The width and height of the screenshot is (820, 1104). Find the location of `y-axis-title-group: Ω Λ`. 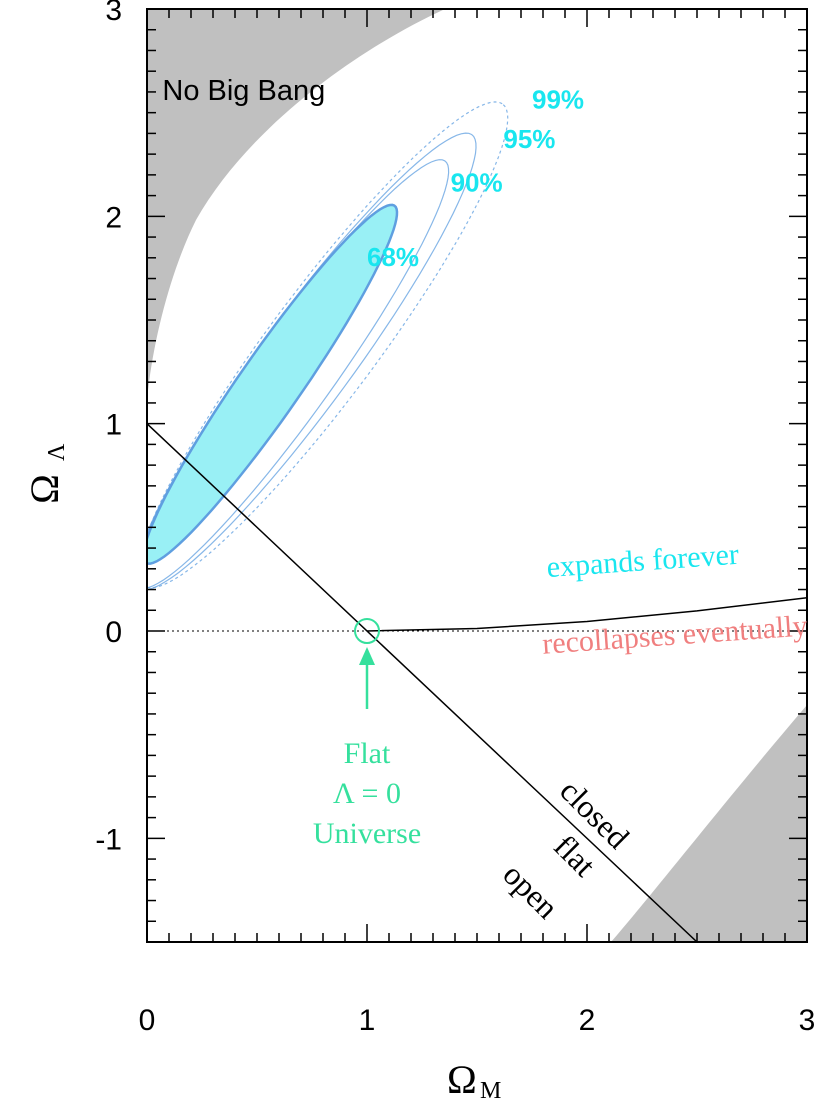

y-axis-title-group: Ω Λ is located at coordinates (46, 473).